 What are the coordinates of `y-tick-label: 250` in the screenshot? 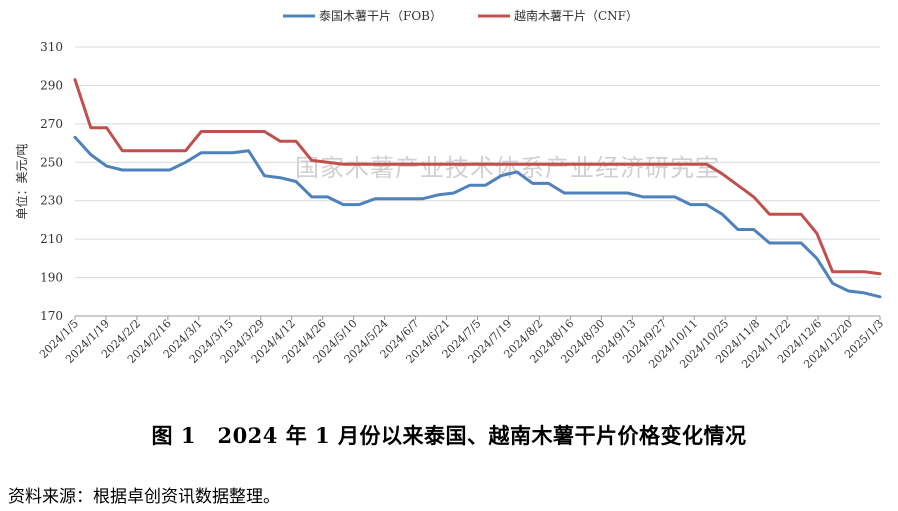 It's located at (51, 162).